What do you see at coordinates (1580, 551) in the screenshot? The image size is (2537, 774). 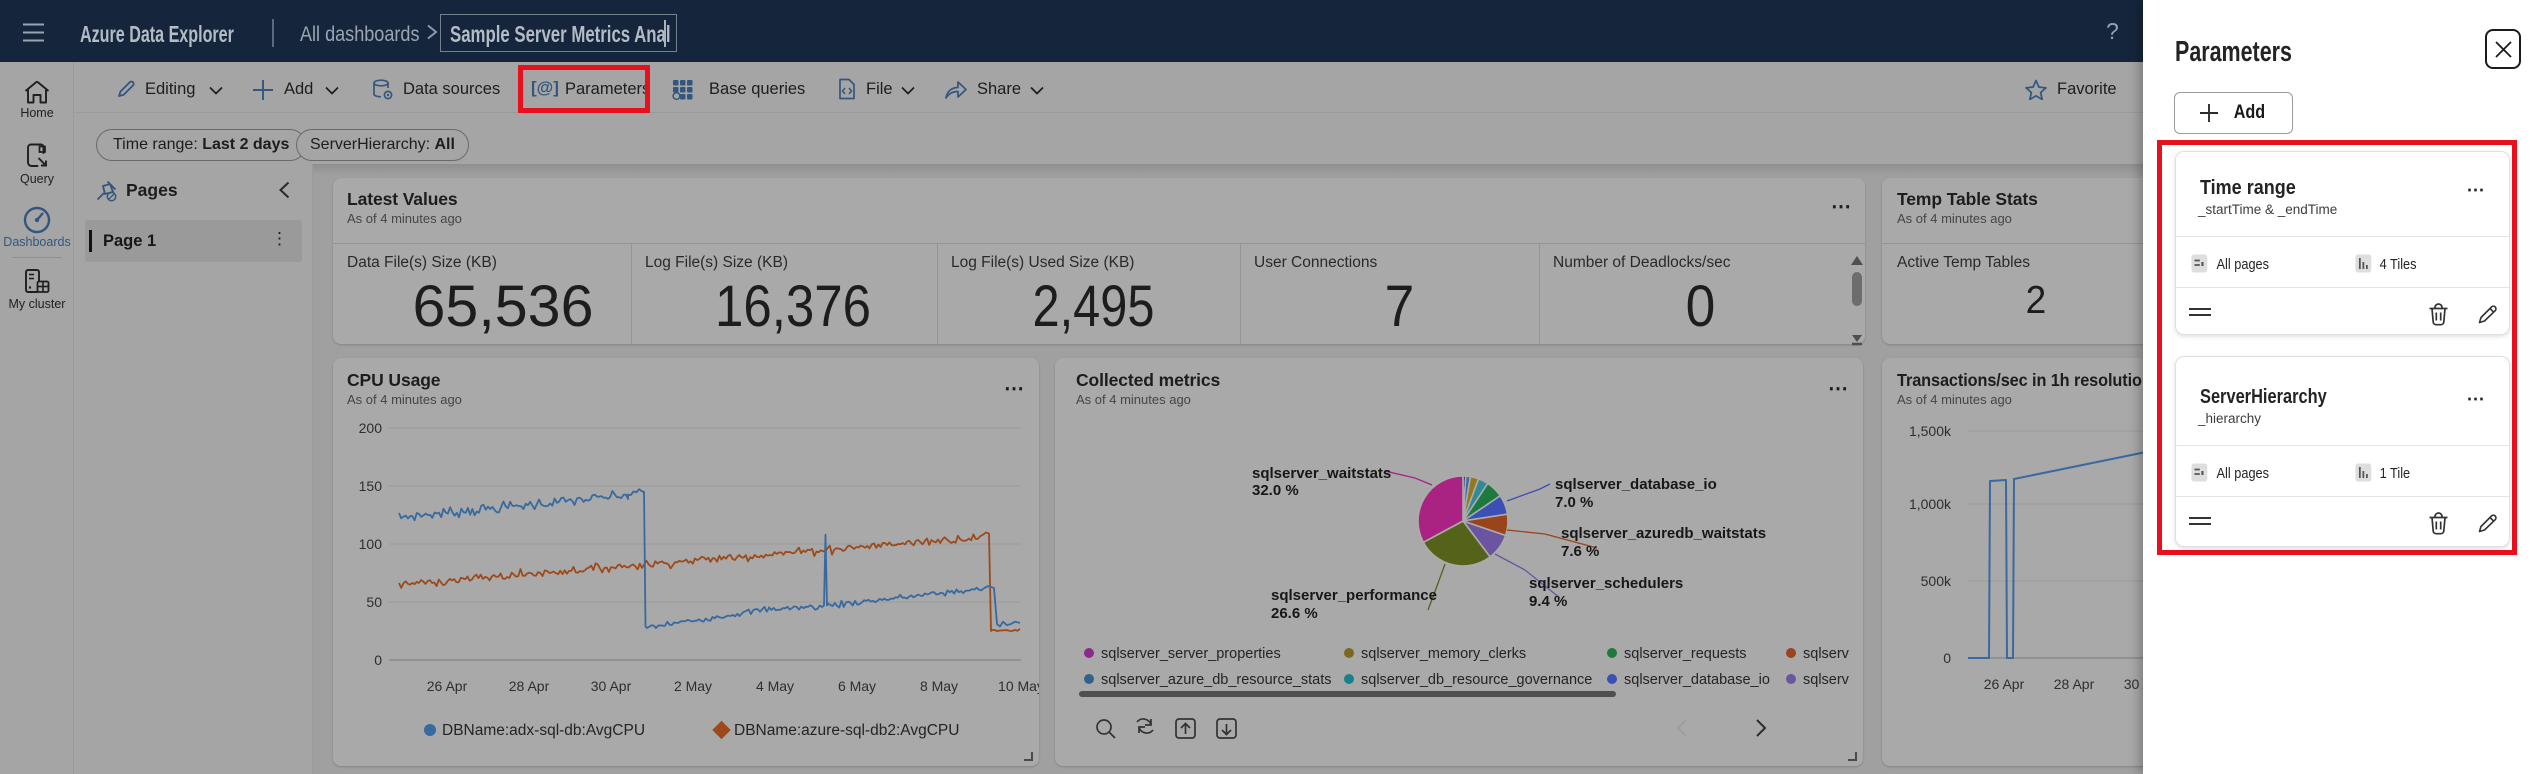 I see `svg-text: 7.6 %` at bounding box center [1580, 551].